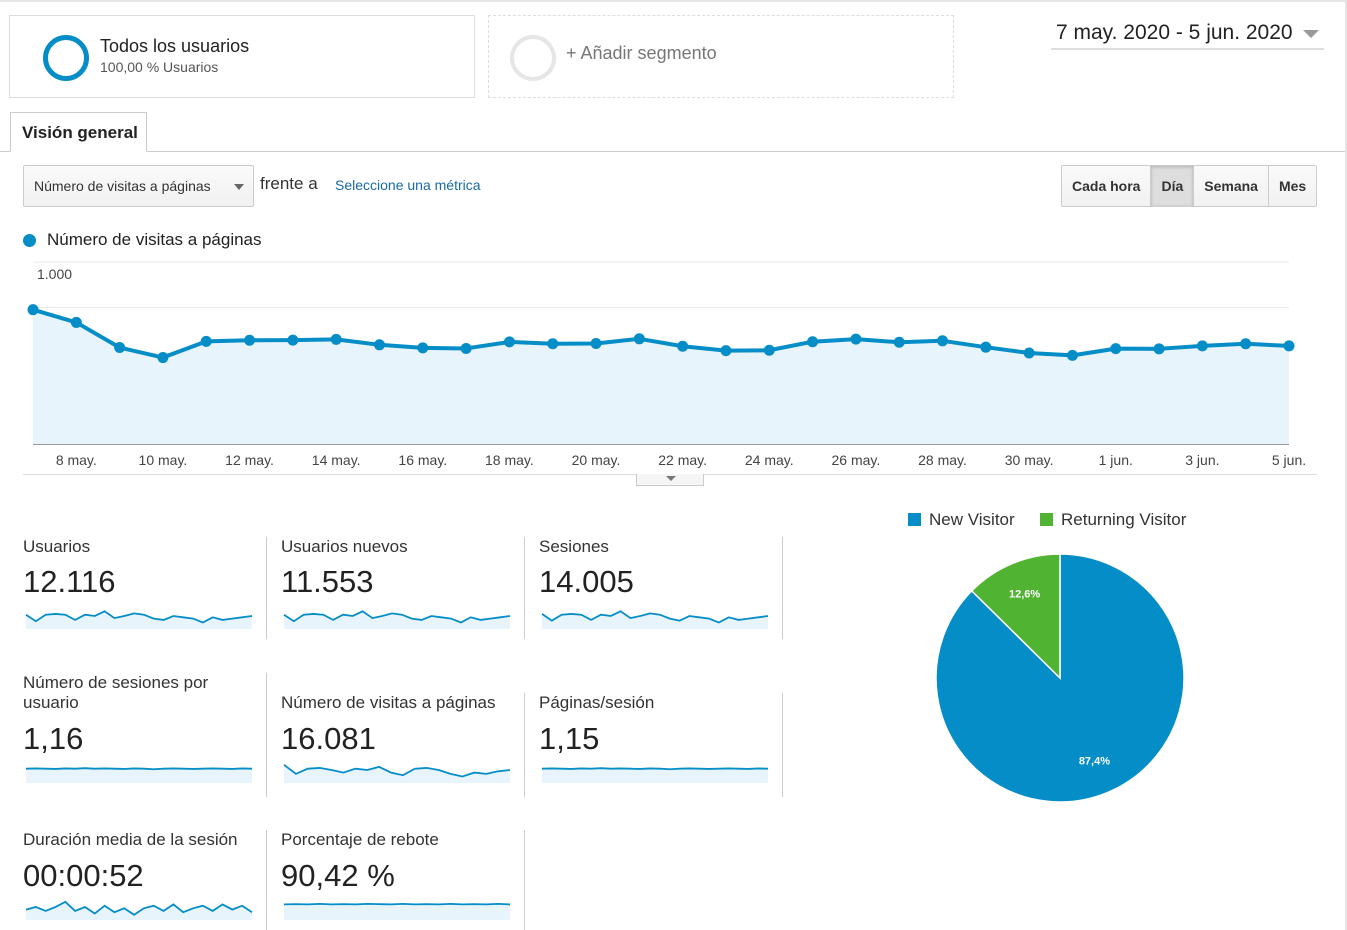 The height and width of the screenshot is (930, 1347). Describe the element at coordinates (721, 56) in the screenshot. I see `add-segment-button: + Añadir segmento` at that location.